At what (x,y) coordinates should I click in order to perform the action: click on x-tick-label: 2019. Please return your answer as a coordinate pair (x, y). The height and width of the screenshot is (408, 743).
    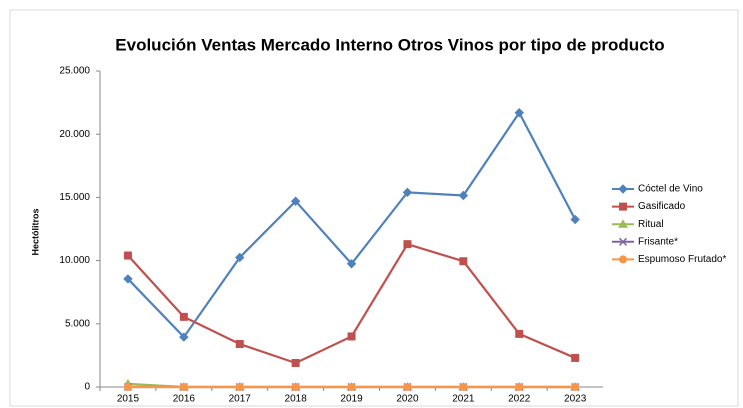
    Looking at the image, I should click on (351, 399).